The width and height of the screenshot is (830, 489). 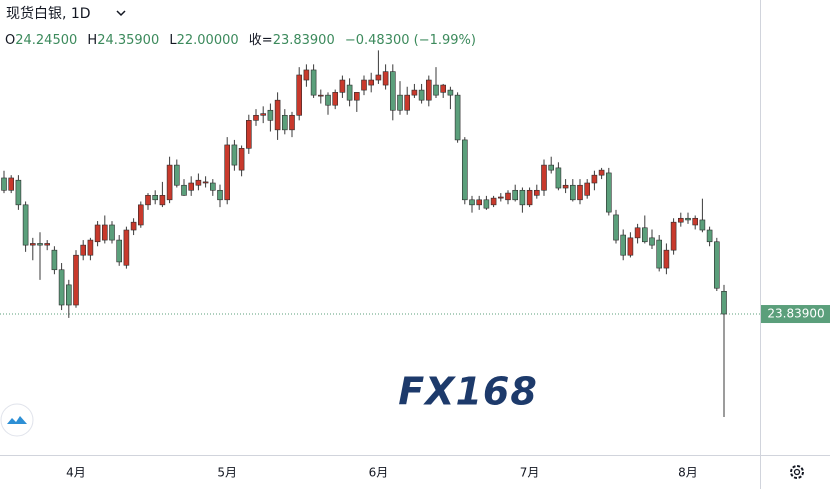 I want to click on ohlc-label: H, so click(x=92, y=40).